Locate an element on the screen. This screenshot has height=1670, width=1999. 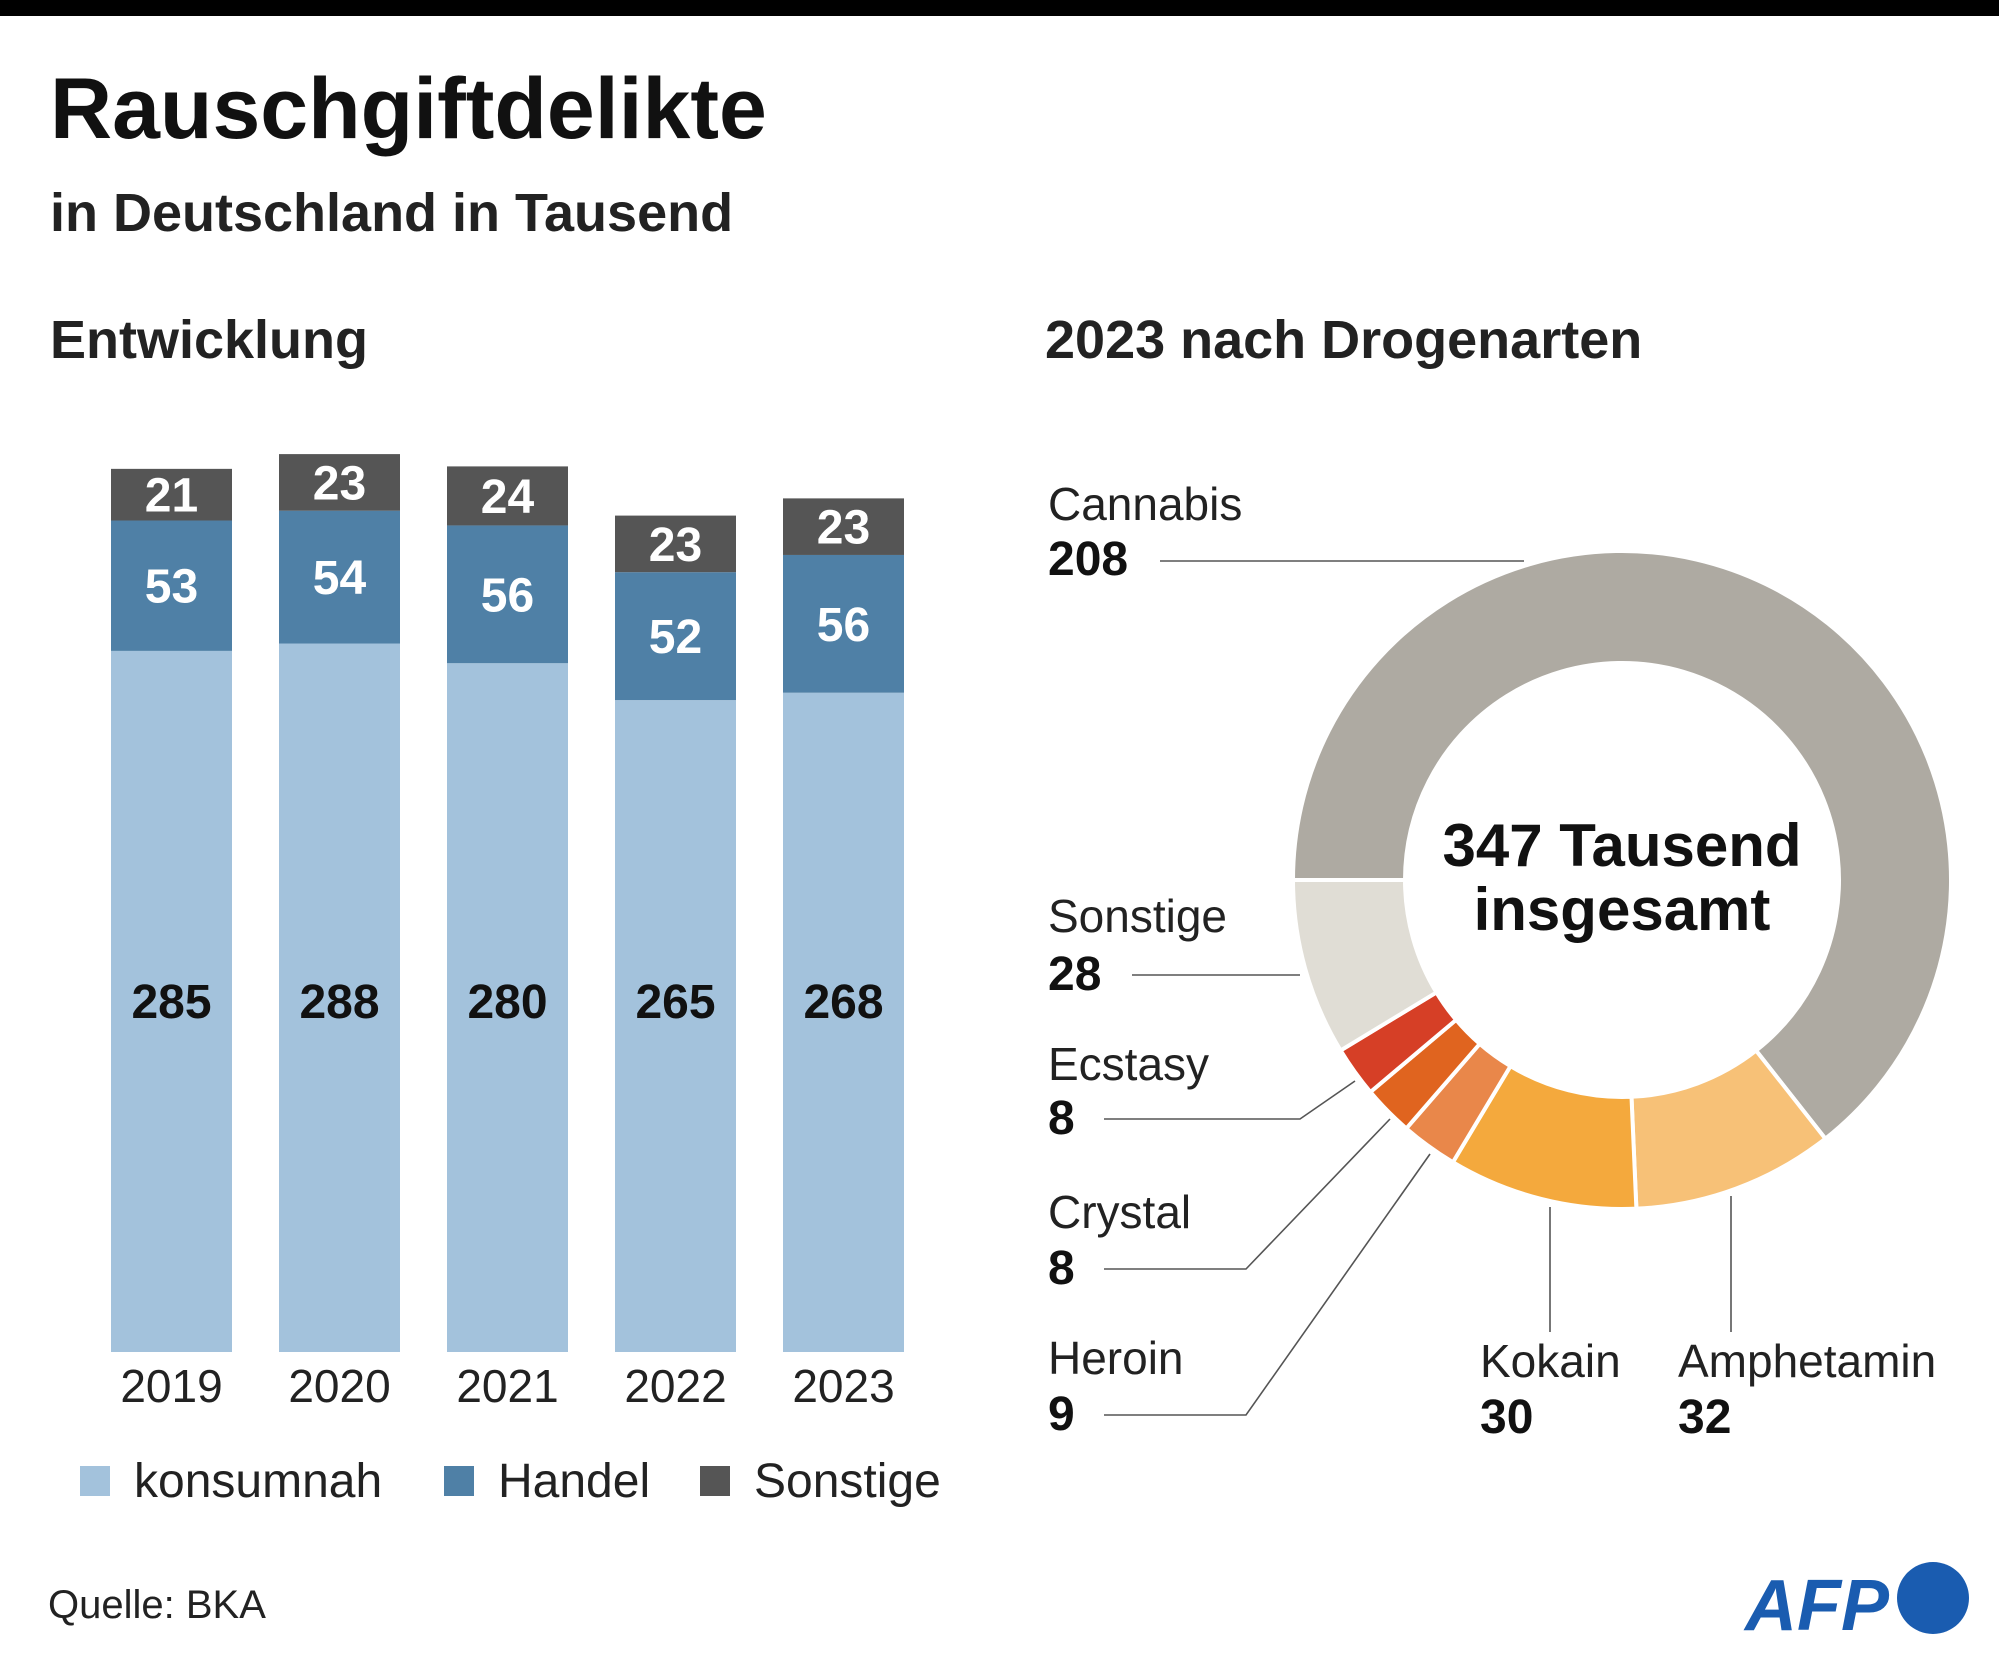
bar-segment-handel-2020 is located at coordinates (339, 577).